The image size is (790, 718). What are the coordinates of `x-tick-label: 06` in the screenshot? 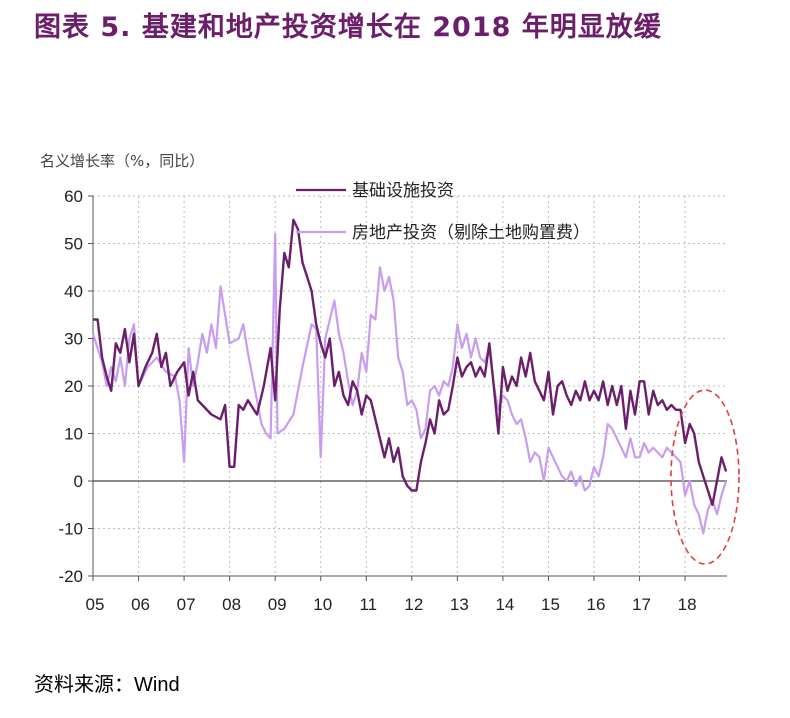 It's located at (140, 604).